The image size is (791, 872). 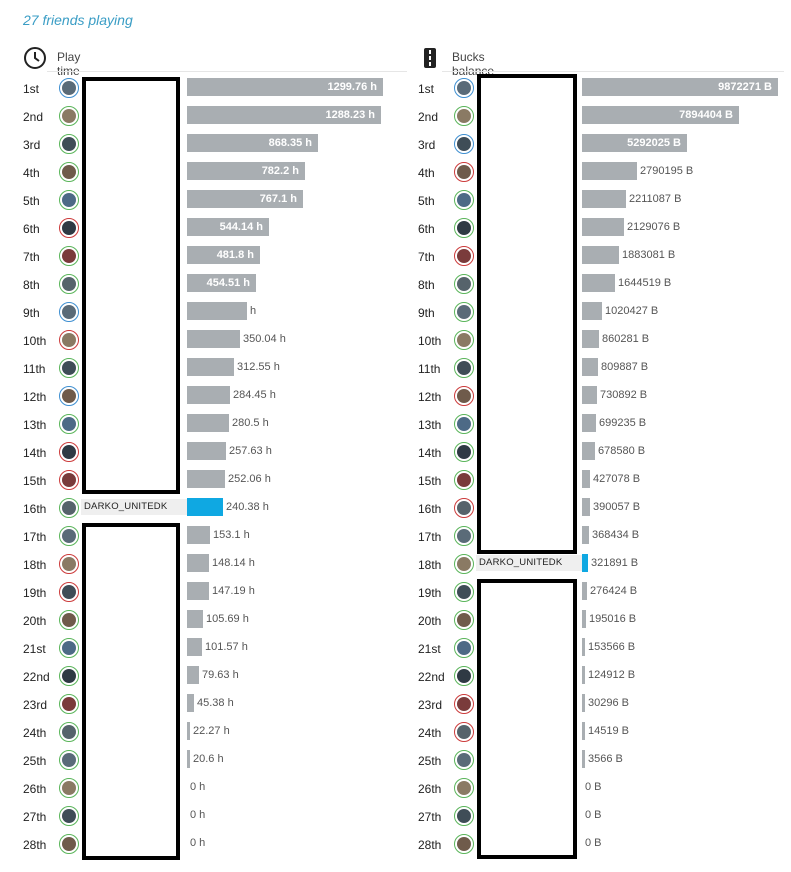 What do you see at coordinates (430, 593) in the screenshot?
I see `rank-label: 19th` at bounding box center [430, 593].